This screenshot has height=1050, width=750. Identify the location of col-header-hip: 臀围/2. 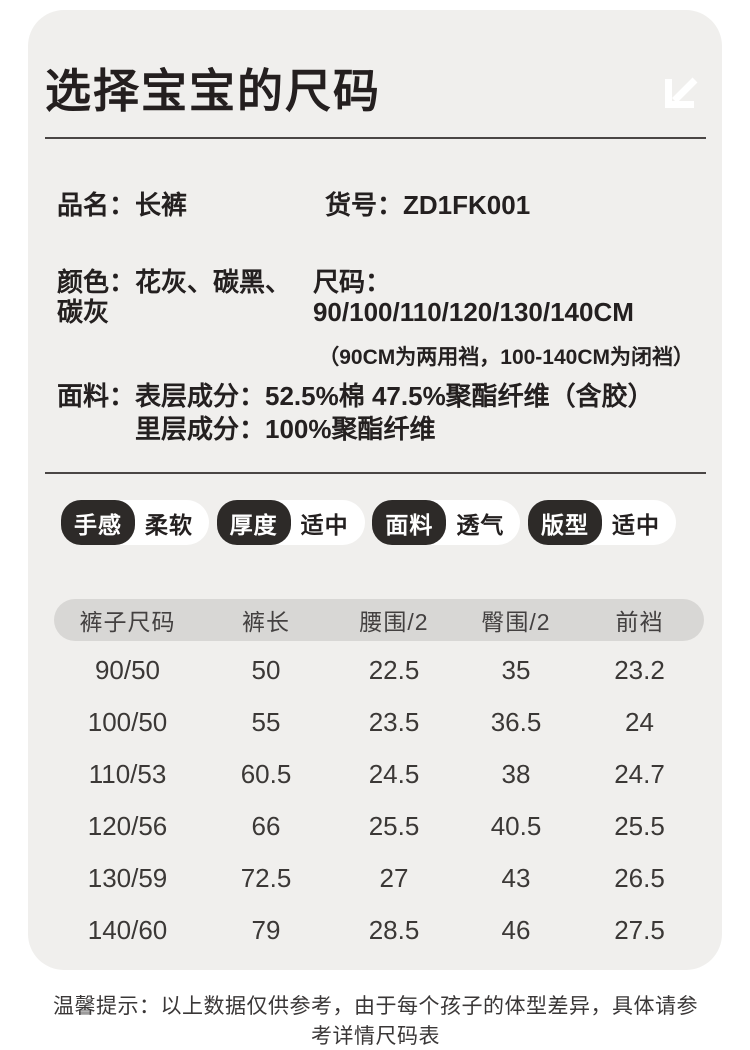
(516, 622).